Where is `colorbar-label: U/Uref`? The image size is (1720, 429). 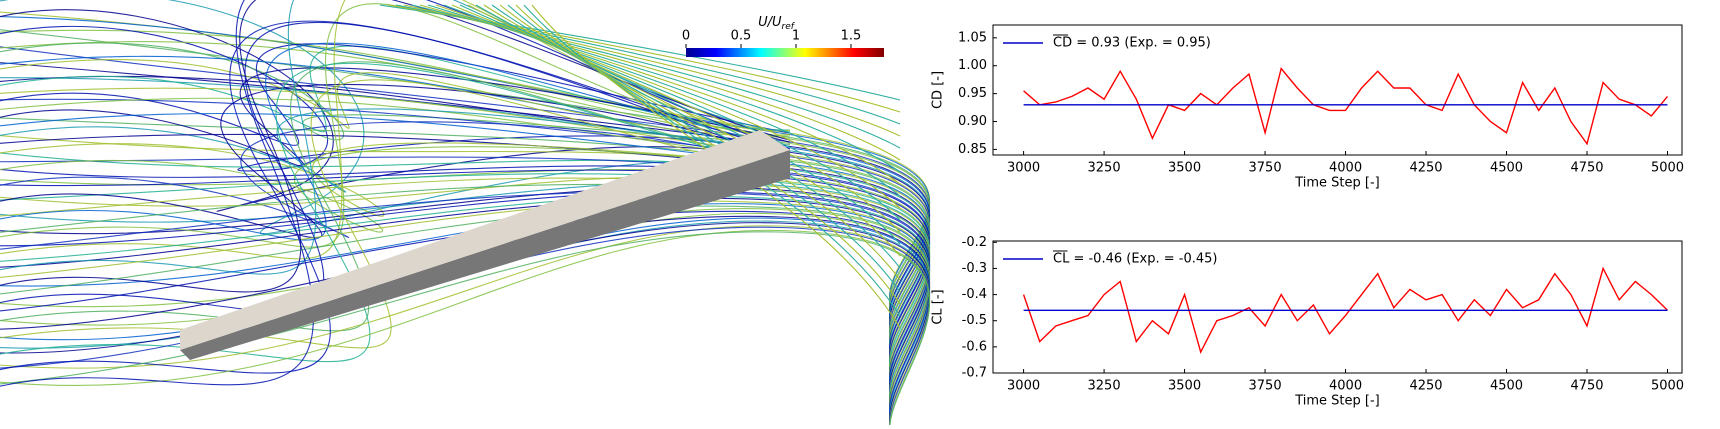
colorbar-label: U/Uref is located at coordinates (777, 23).